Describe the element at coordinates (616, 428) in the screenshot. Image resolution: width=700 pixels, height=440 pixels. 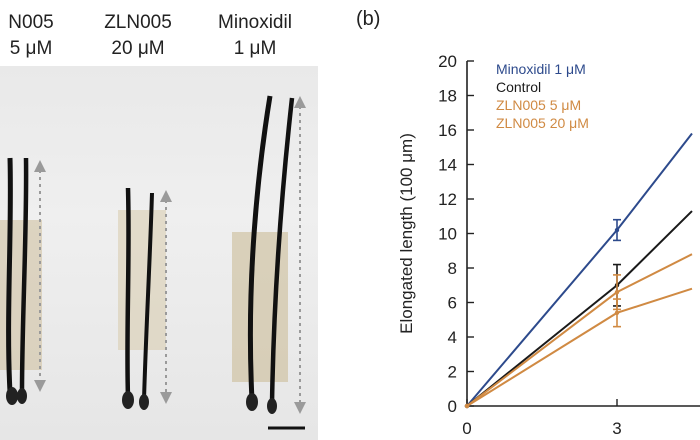
I see `x-tick-label: 3` at that location.